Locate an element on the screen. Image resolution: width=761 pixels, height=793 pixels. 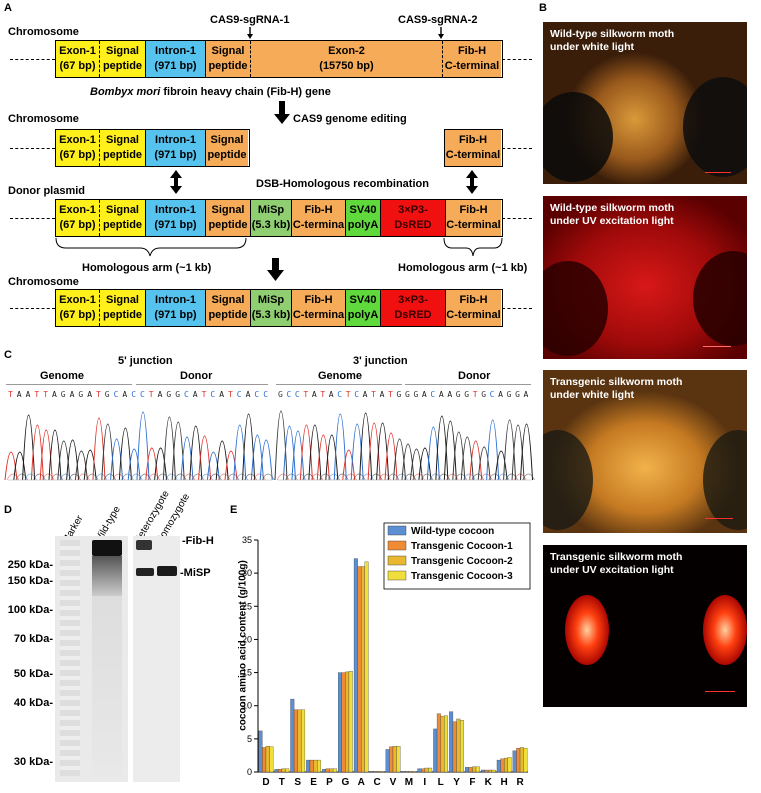
integration-arrow is located at coordinates (275, 269).